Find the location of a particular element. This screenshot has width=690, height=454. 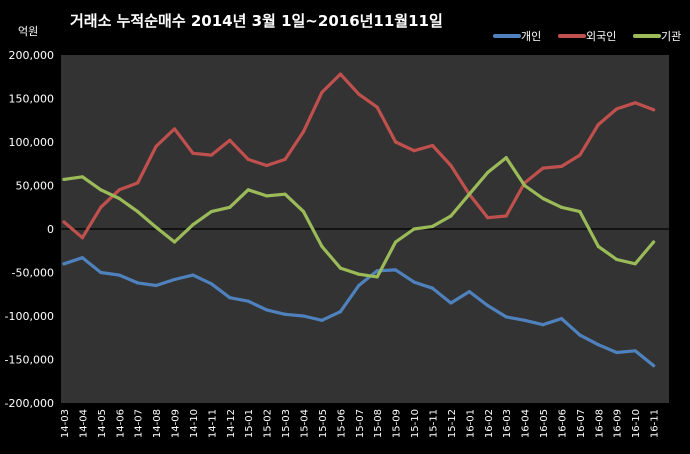

x-tick-label: 15-09 is located at coordinates (397, 423).